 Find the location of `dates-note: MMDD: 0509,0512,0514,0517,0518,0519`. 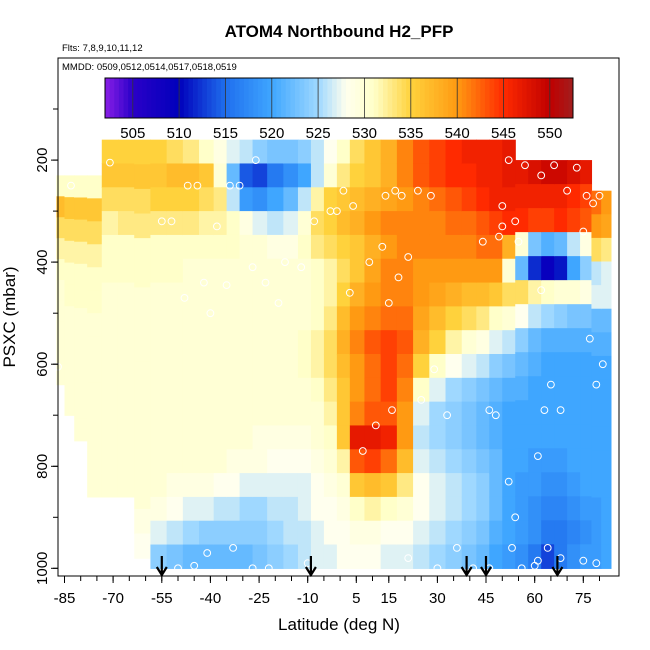

dates-note: MMDD: 0509,0512,0514,0517,0518,0519 is located at coordinates (149, 67).